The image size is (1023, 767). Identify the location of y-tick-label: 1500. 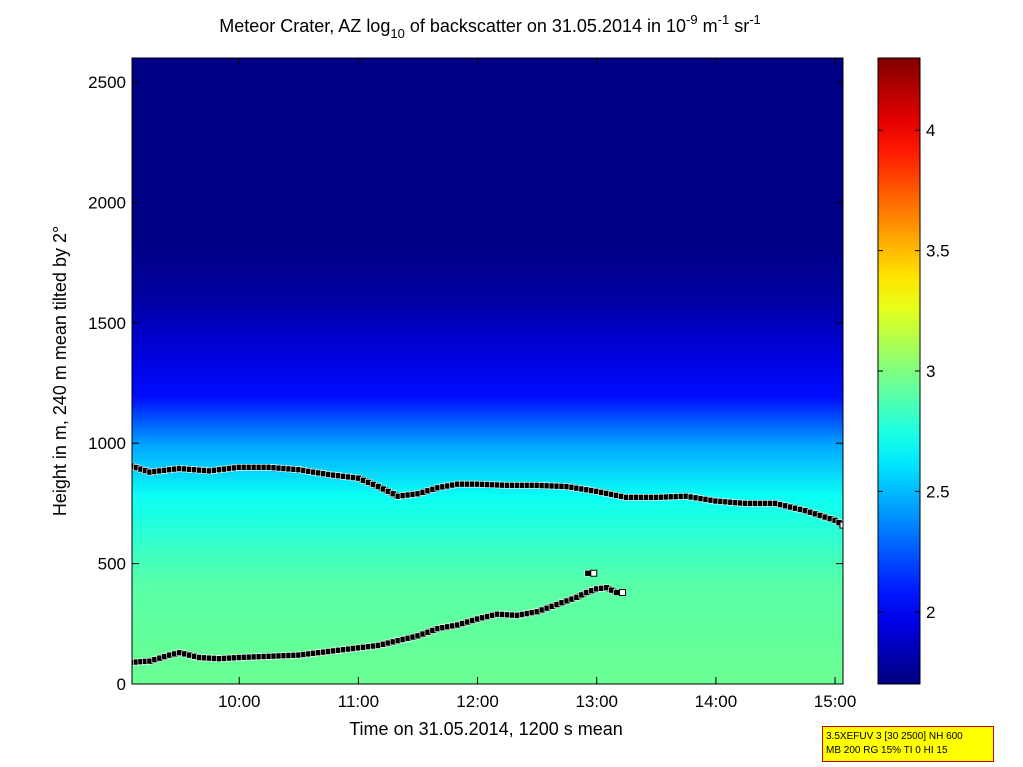
(107, 323).